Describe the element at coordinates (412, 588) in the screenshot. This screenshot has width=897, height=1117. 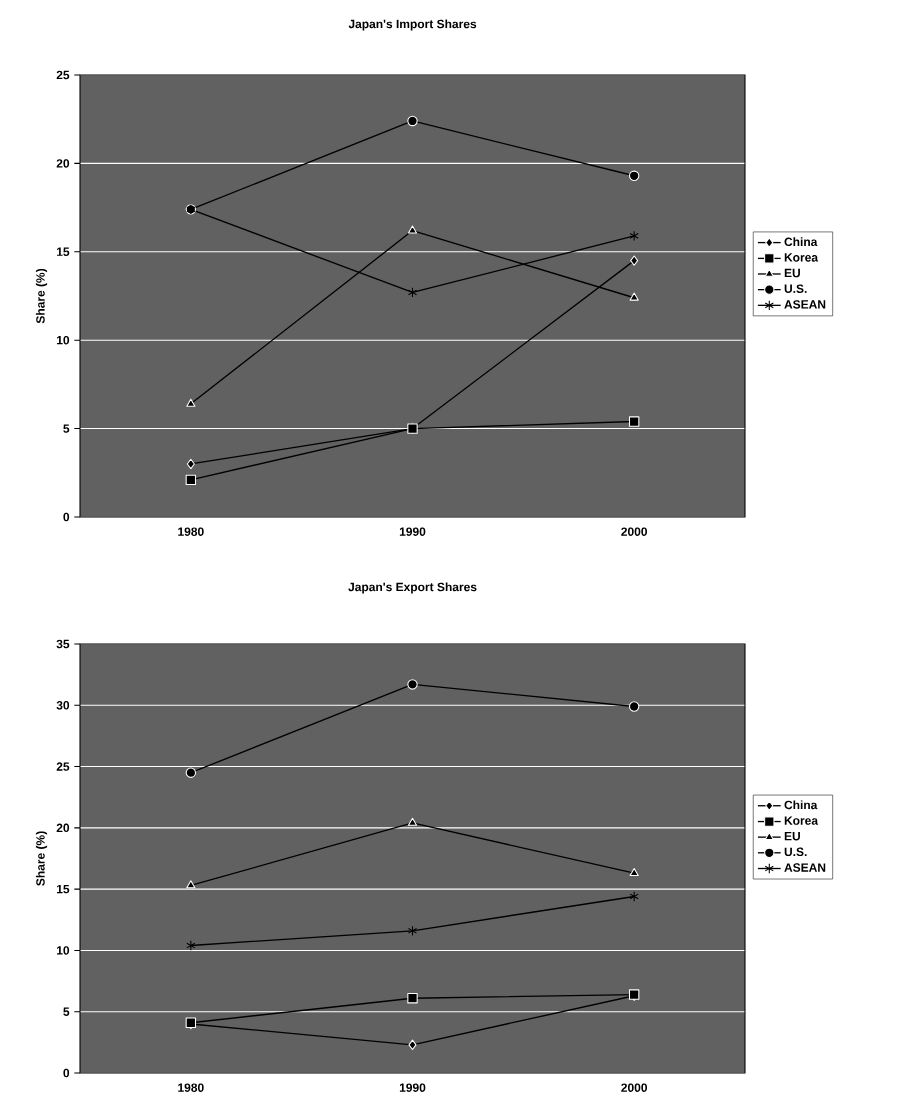
I see `chart-title: Japan's Export Shares` at that location.